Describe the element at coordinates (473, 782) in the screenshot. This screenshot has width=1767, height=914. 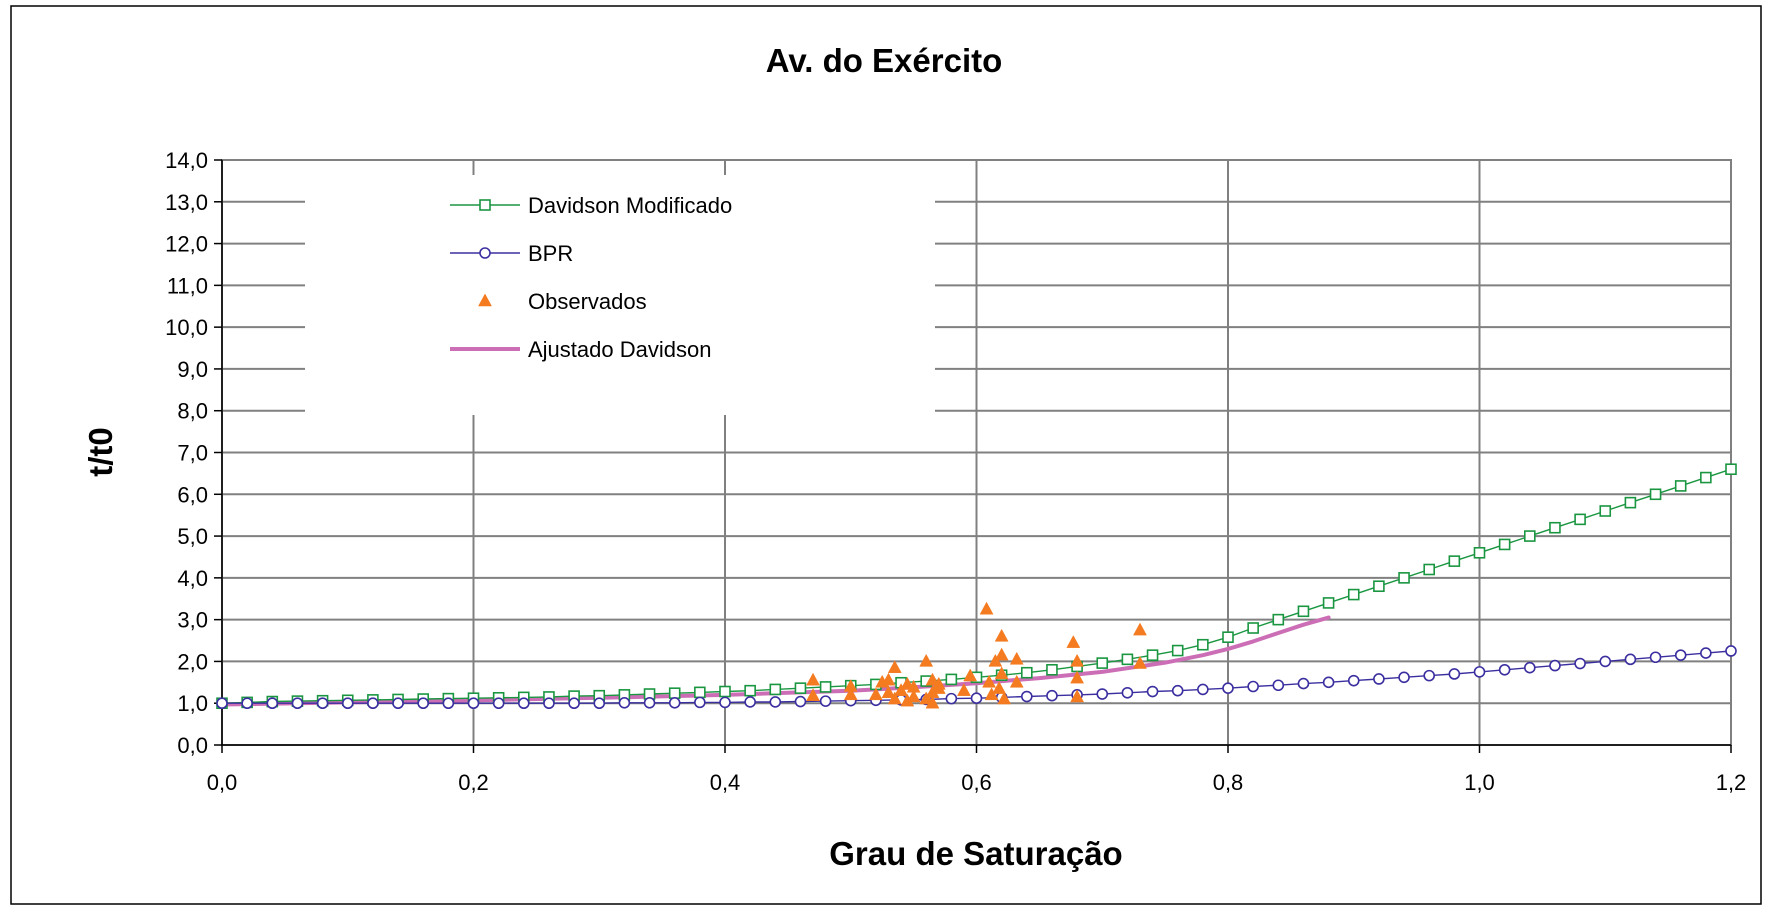
I see `x-tick-label: 0,2` at that location.